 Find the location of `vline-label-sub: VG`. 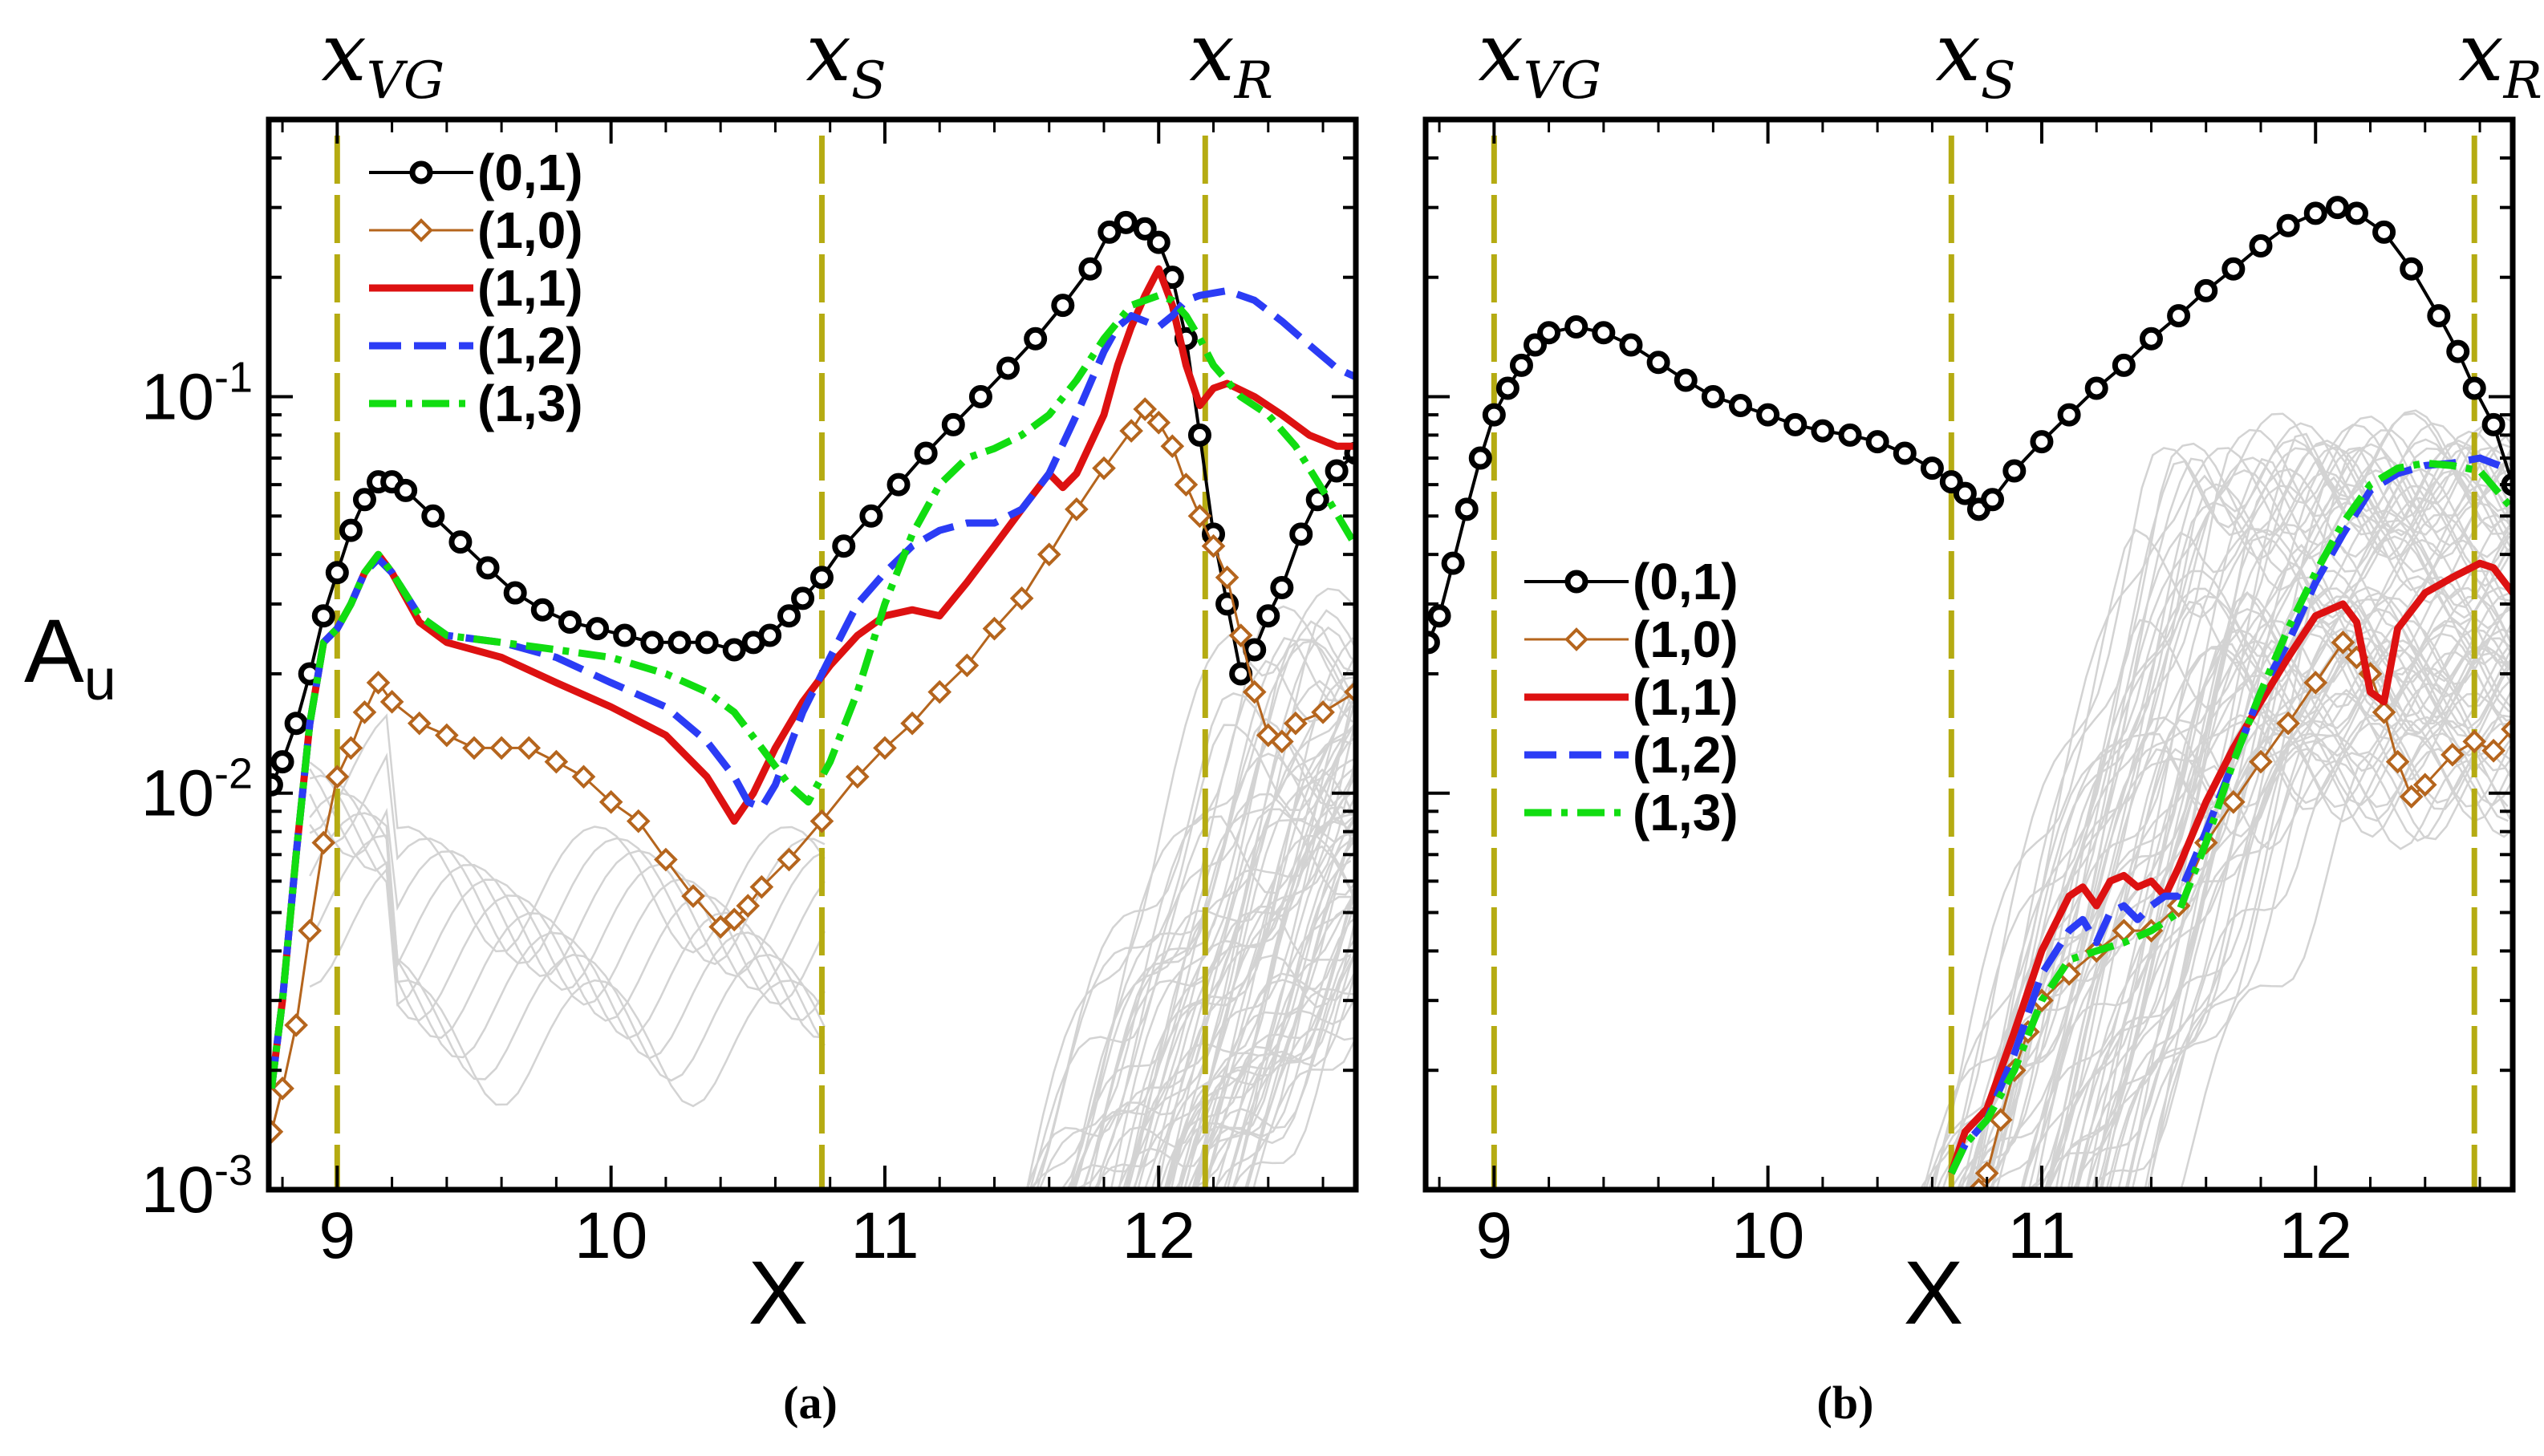

vline-label-sub: VG is located at coordinates (1562, 81).